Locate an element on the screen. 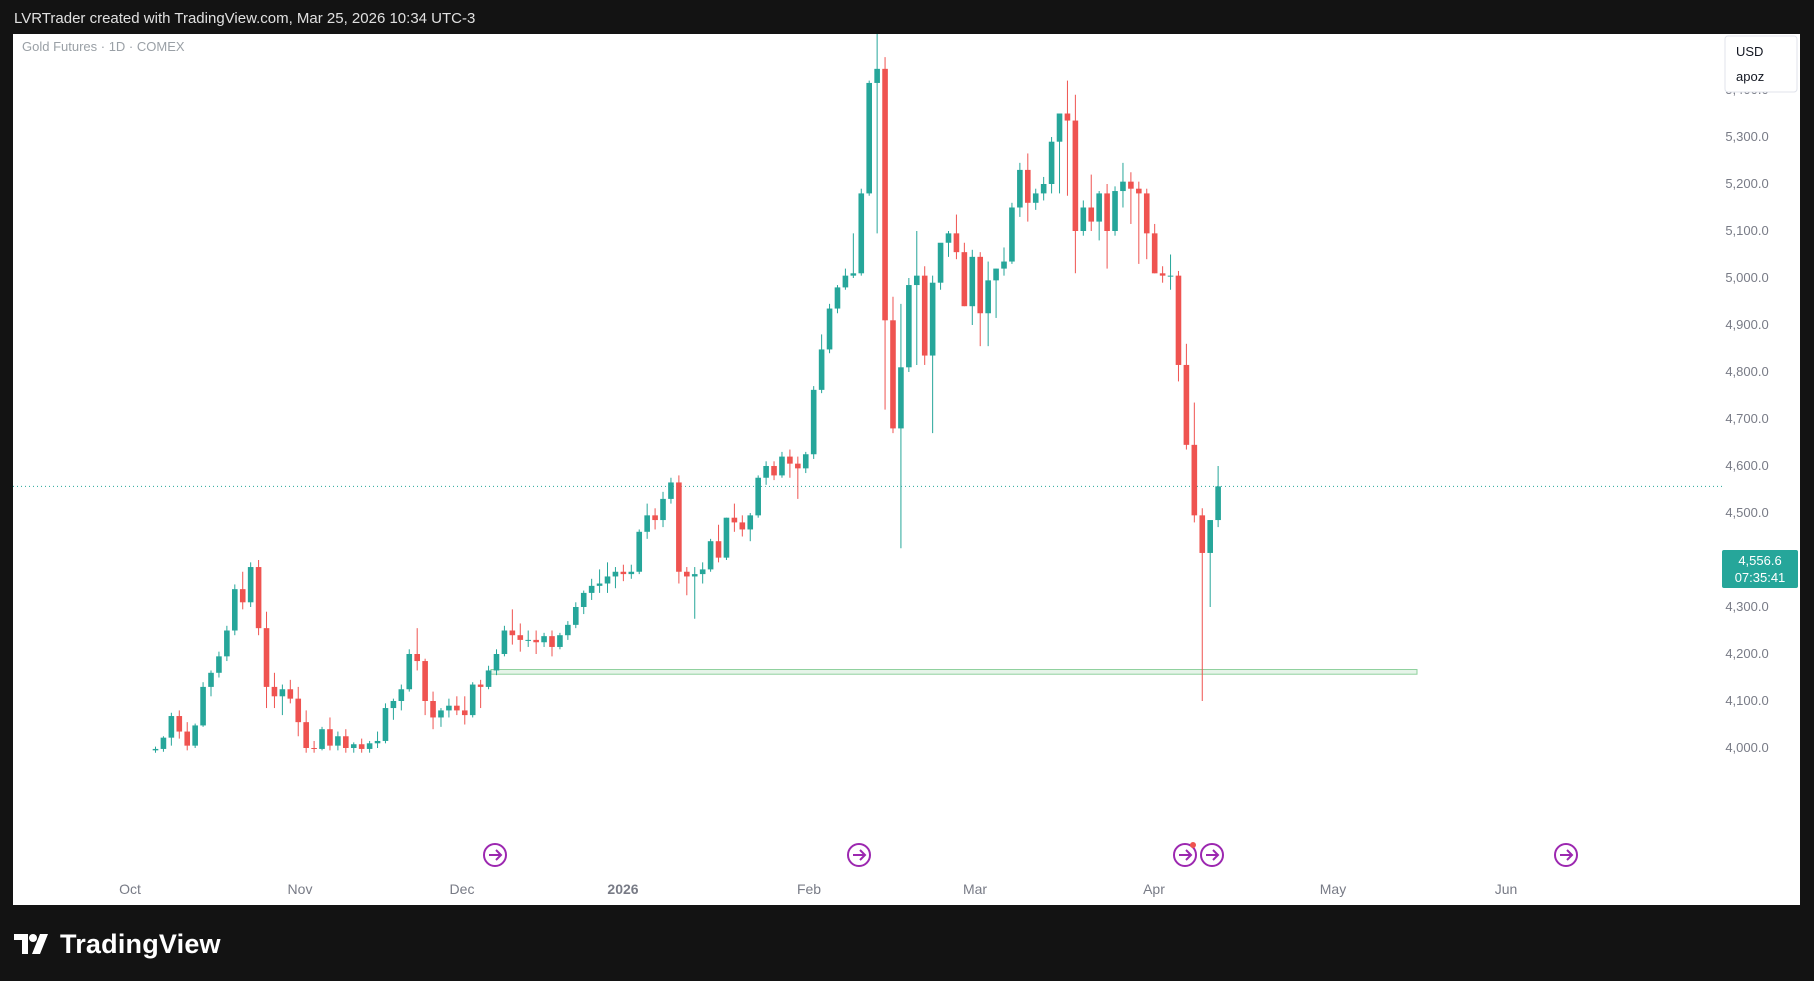 This screenshot has height=981, width=1814. last-price-badge: 4,556.6 07:35:41 is located at coordinates (1760, 569).